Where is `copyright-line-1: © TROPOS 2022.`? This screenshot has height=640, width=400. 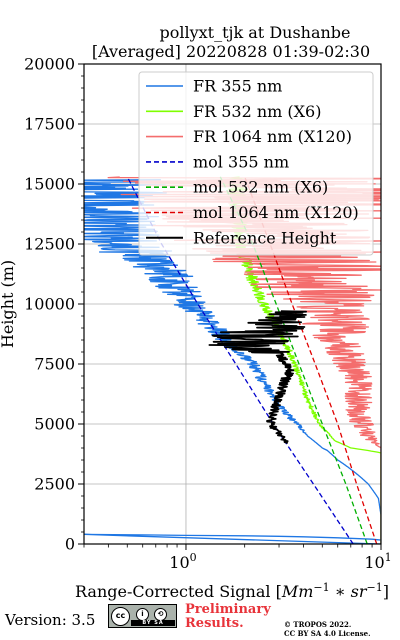 copyright-line-1: © TROPOS 2022. is located at coordinates (318, 624).